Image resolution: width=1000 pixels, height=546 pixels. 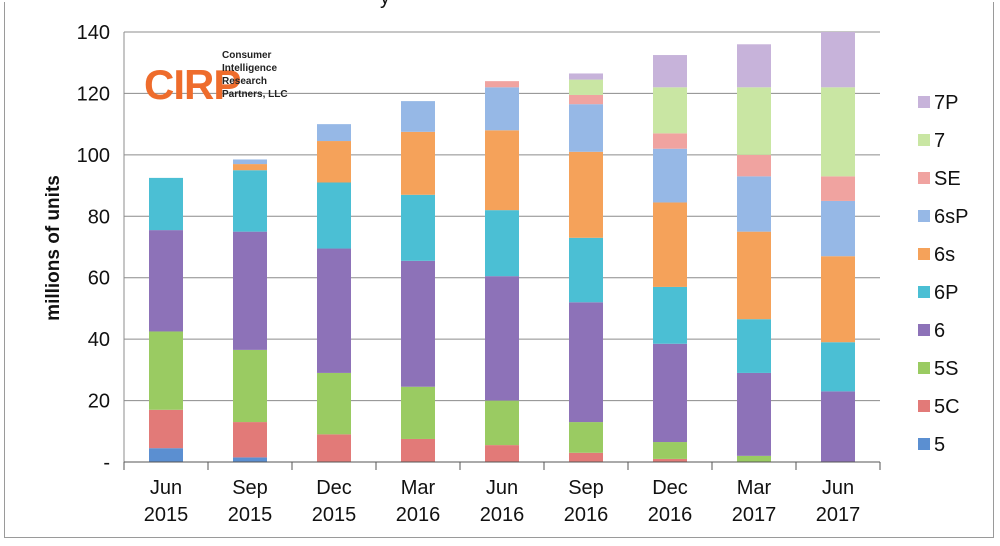 What do you see at coordinates (93, 94) in the screenshot?
I see `y-tick-label: 120` at bounding box center [93, 94].